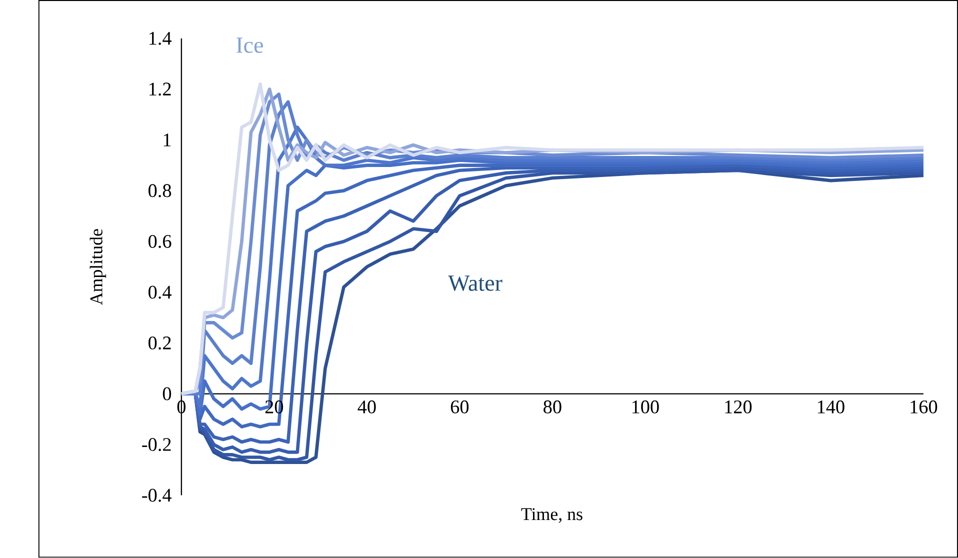 This screenshot has width=958, height=558. What do you see at coordinates (167, 393) in the screenshot?
I see `y-tick-label: 0` at bounding box center [167, 393].